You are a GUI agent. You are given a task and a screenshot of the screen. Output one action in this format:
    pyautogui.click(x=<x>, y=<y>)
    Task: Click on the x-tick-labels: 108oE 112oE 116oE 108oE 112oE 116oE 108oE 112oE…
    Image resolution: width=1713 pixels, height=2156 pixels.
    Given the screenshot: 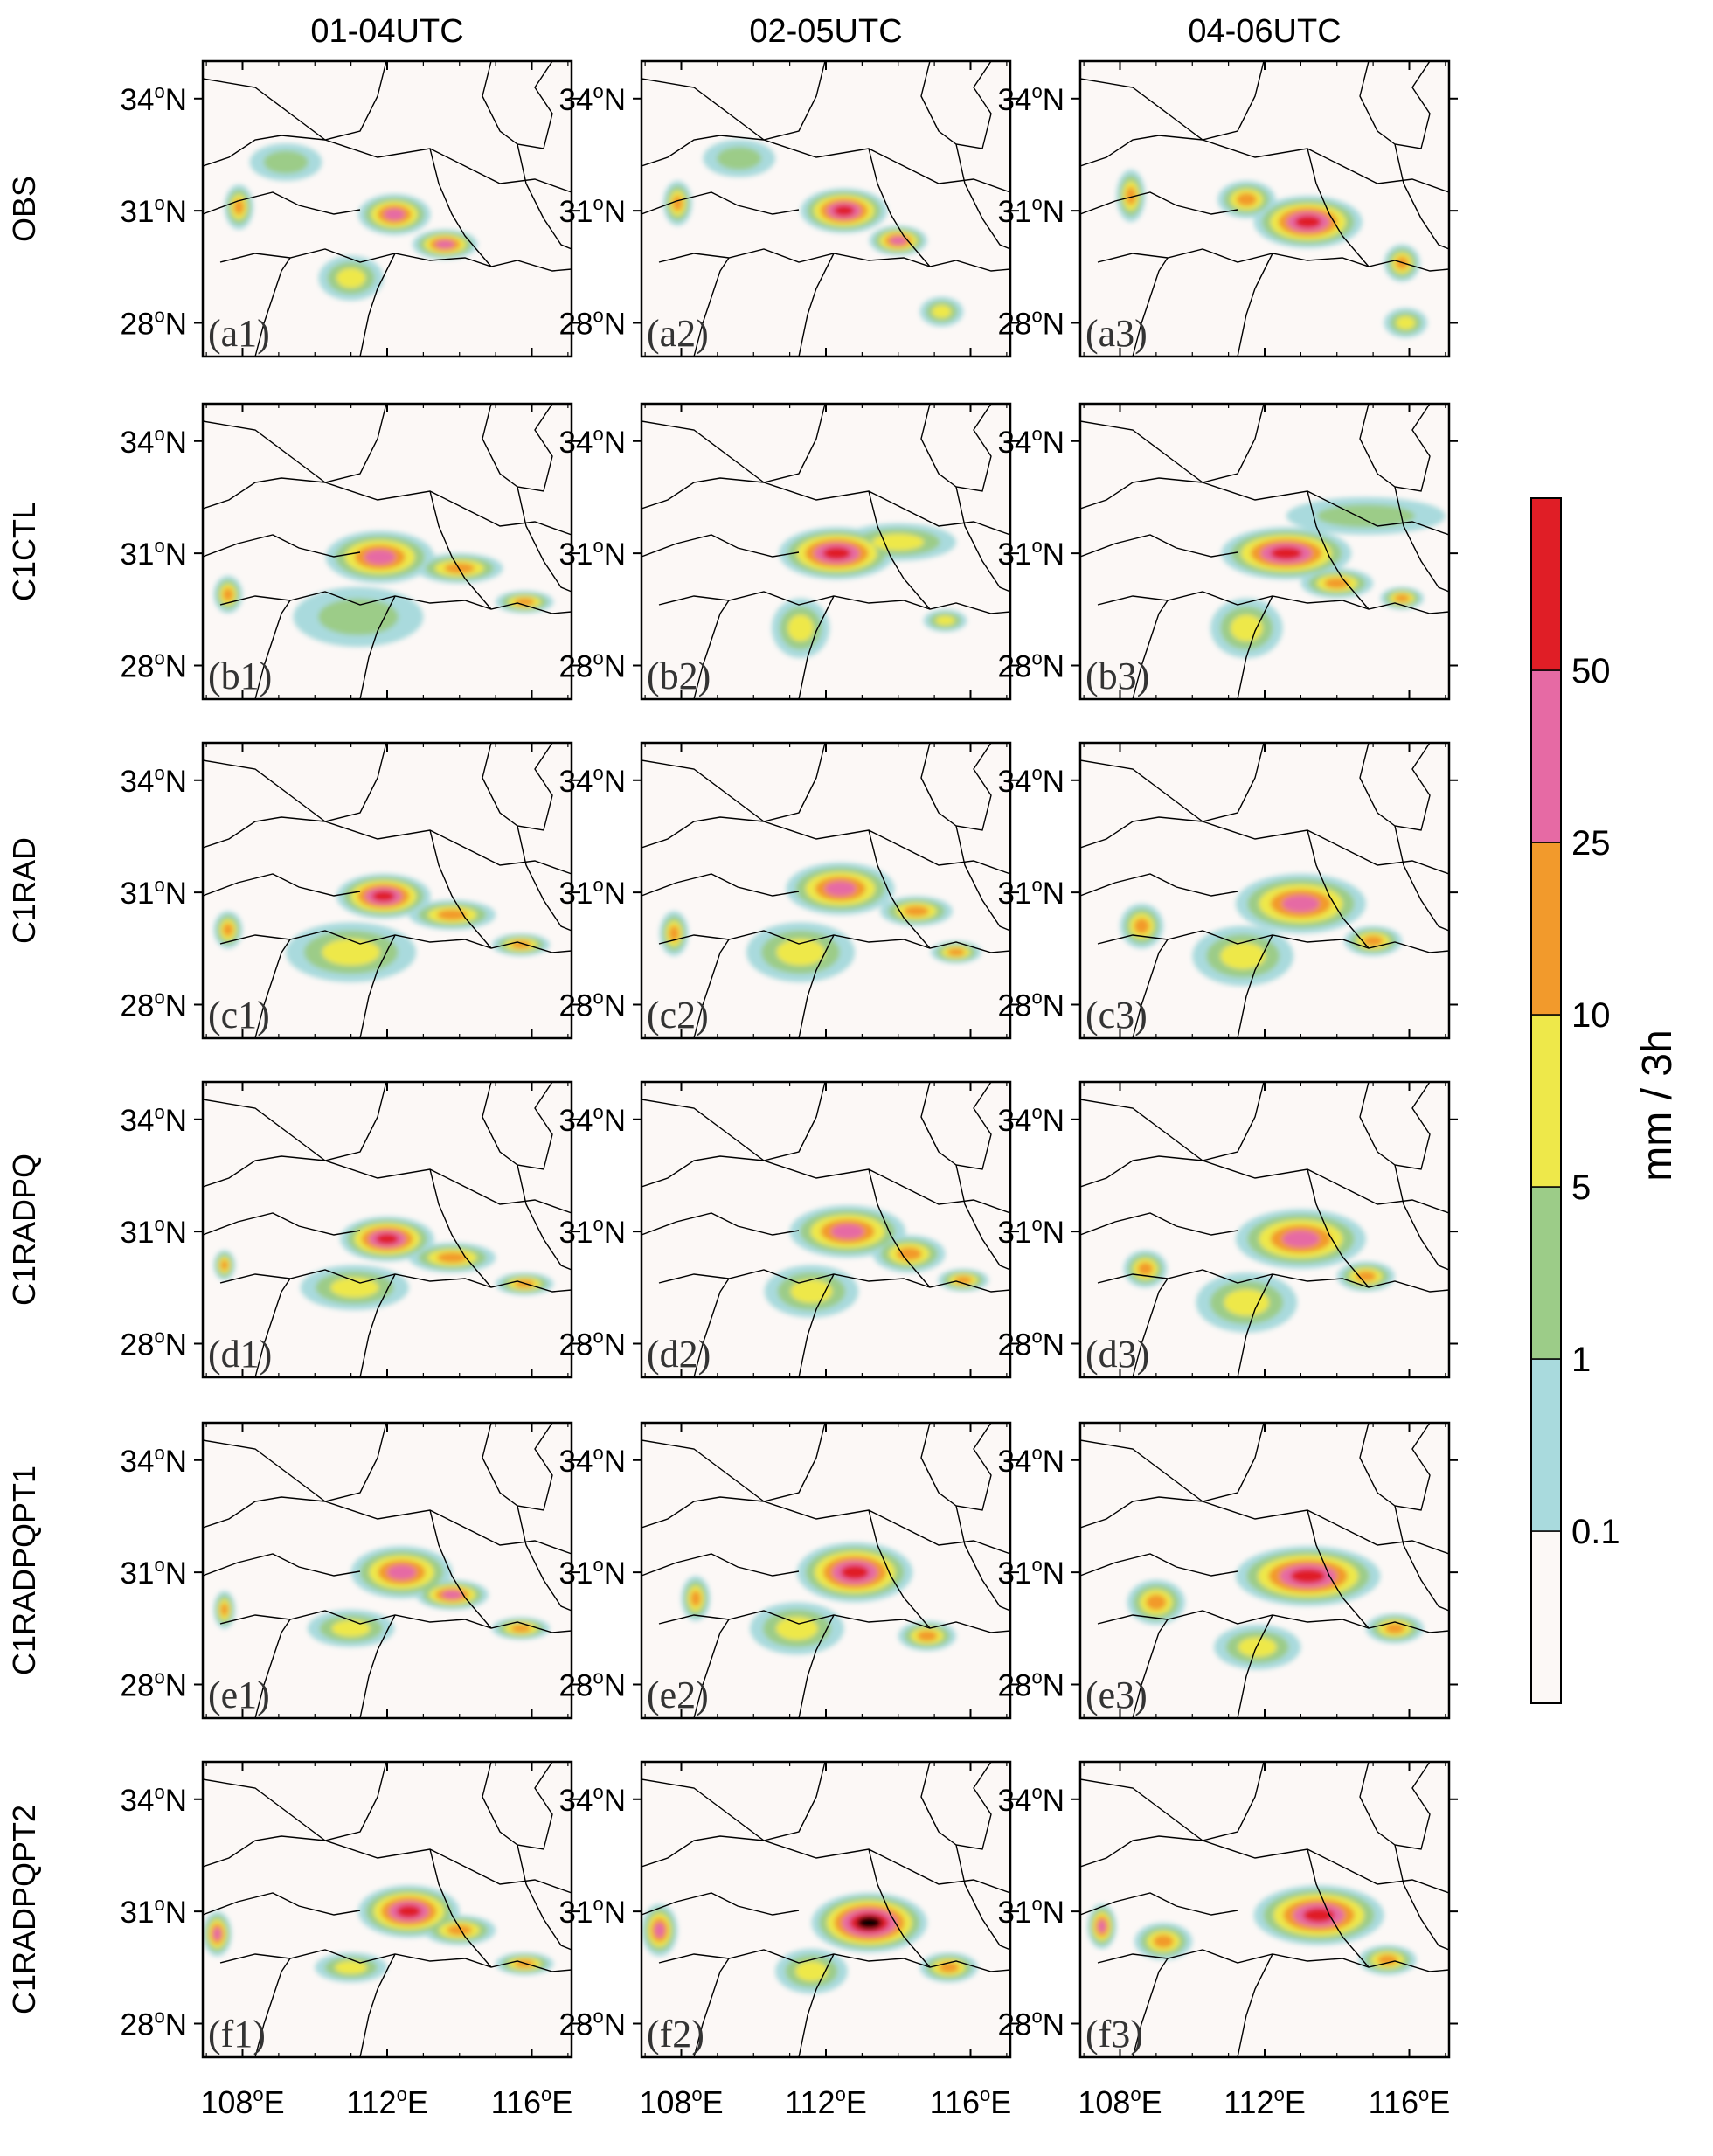 What is the action you would take?
    pyautogui.click(x=825, y=2101)
    